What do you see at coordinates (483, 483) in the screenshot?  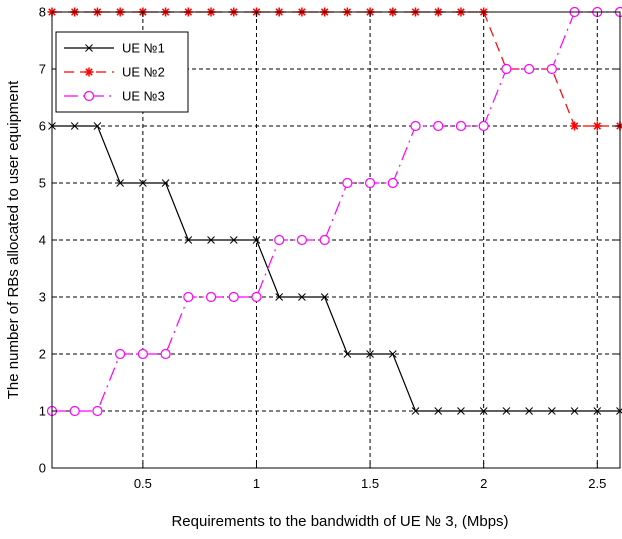 I see `x-tick-label: 2` at bounding box center [483, 483].